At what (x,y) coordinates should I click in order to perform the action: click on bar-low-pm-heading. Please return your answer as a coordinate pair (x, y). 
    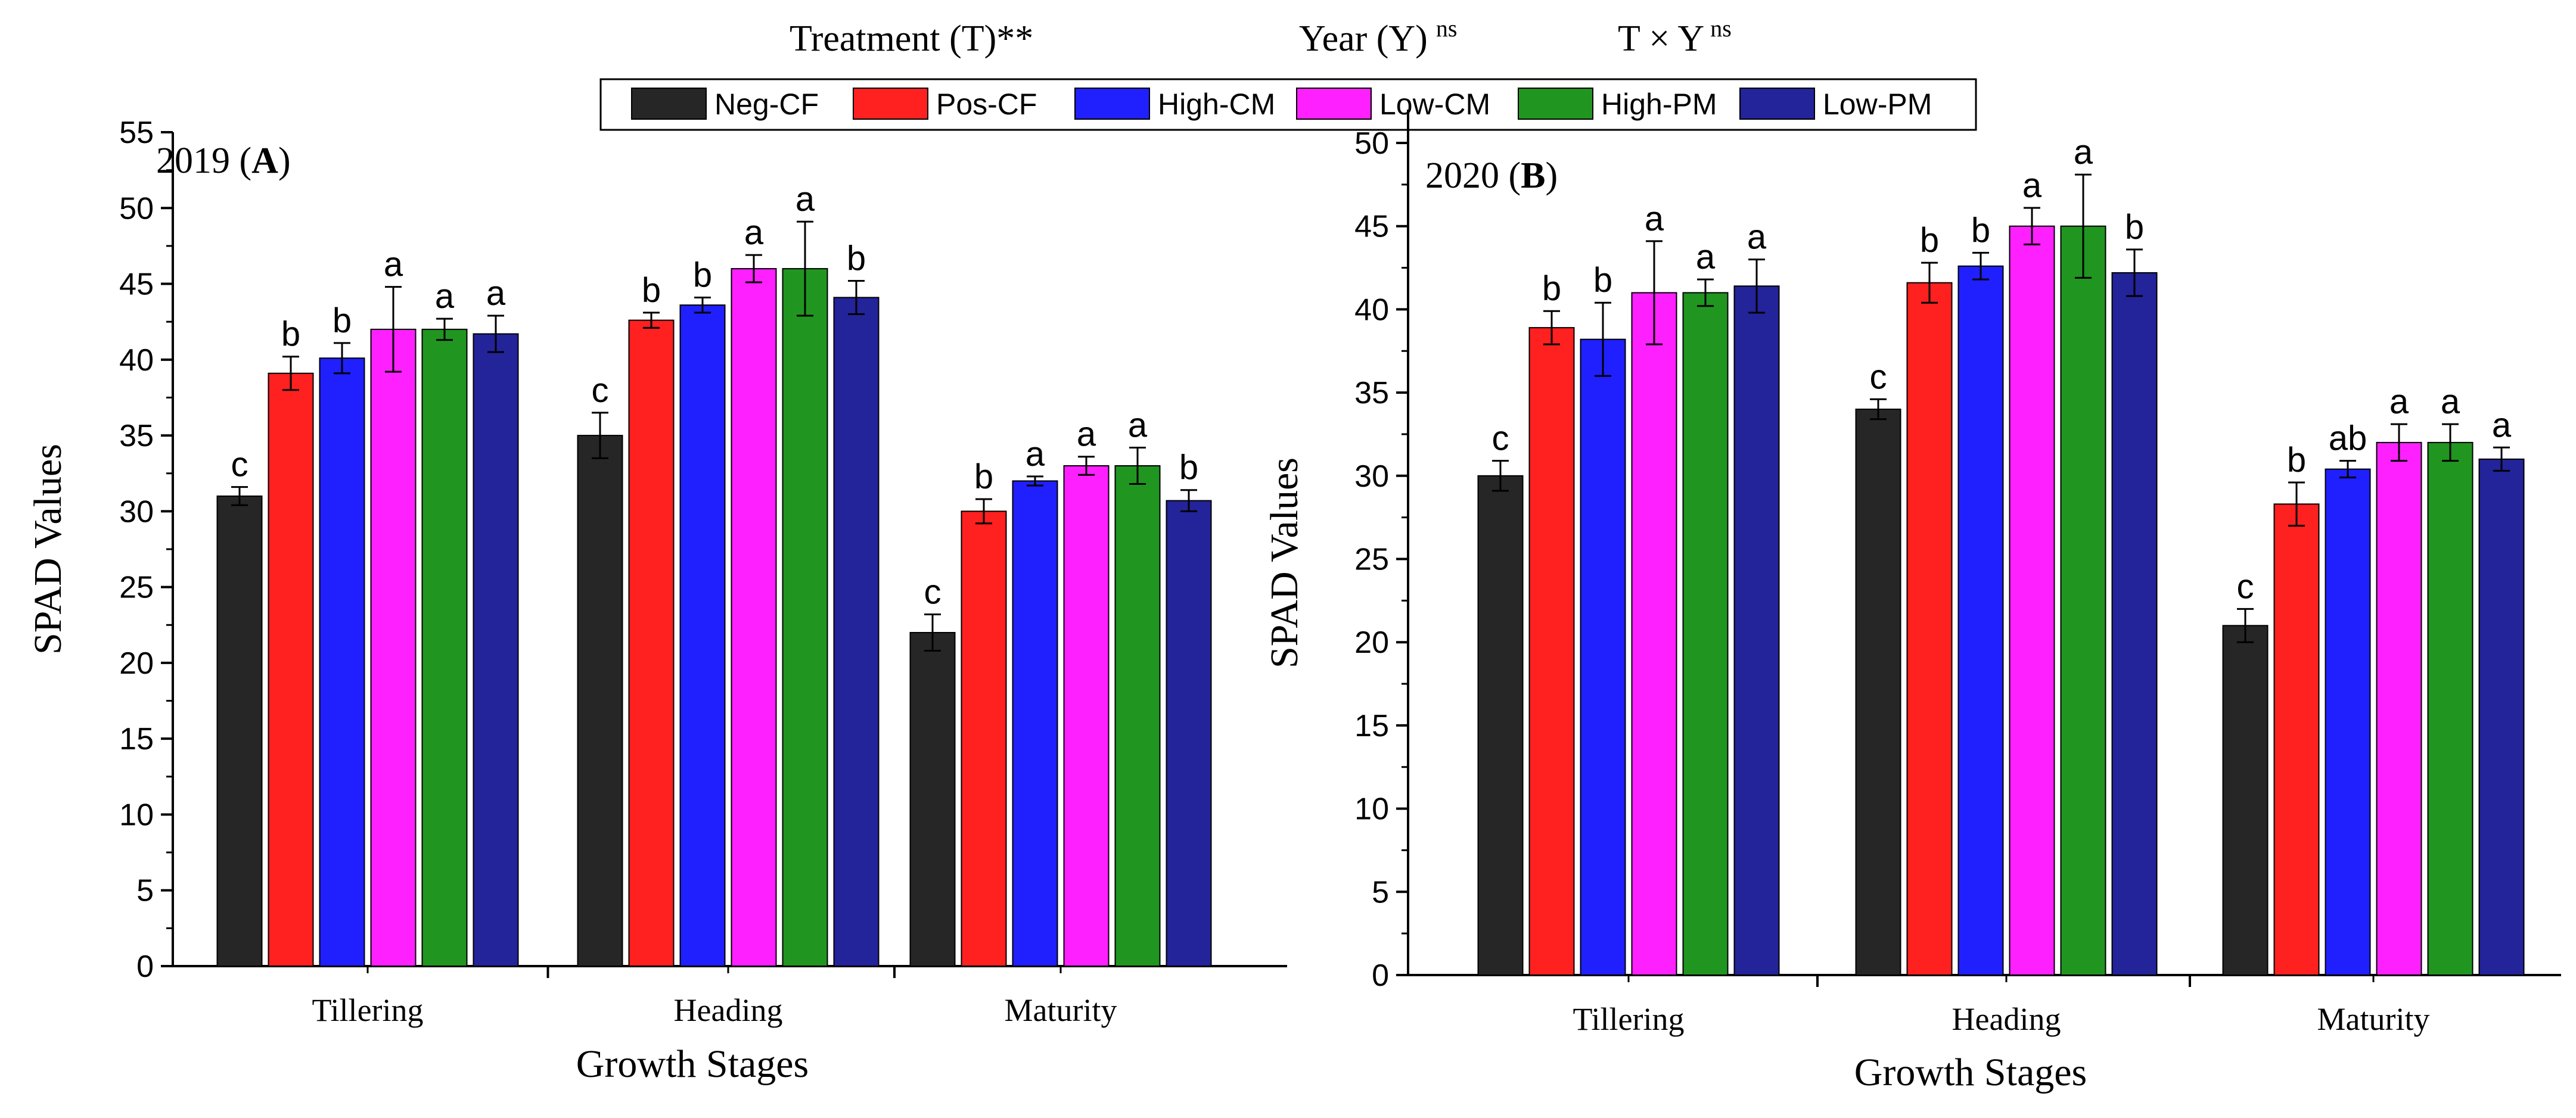
    Looking at the image, I should click on (2134, 624).